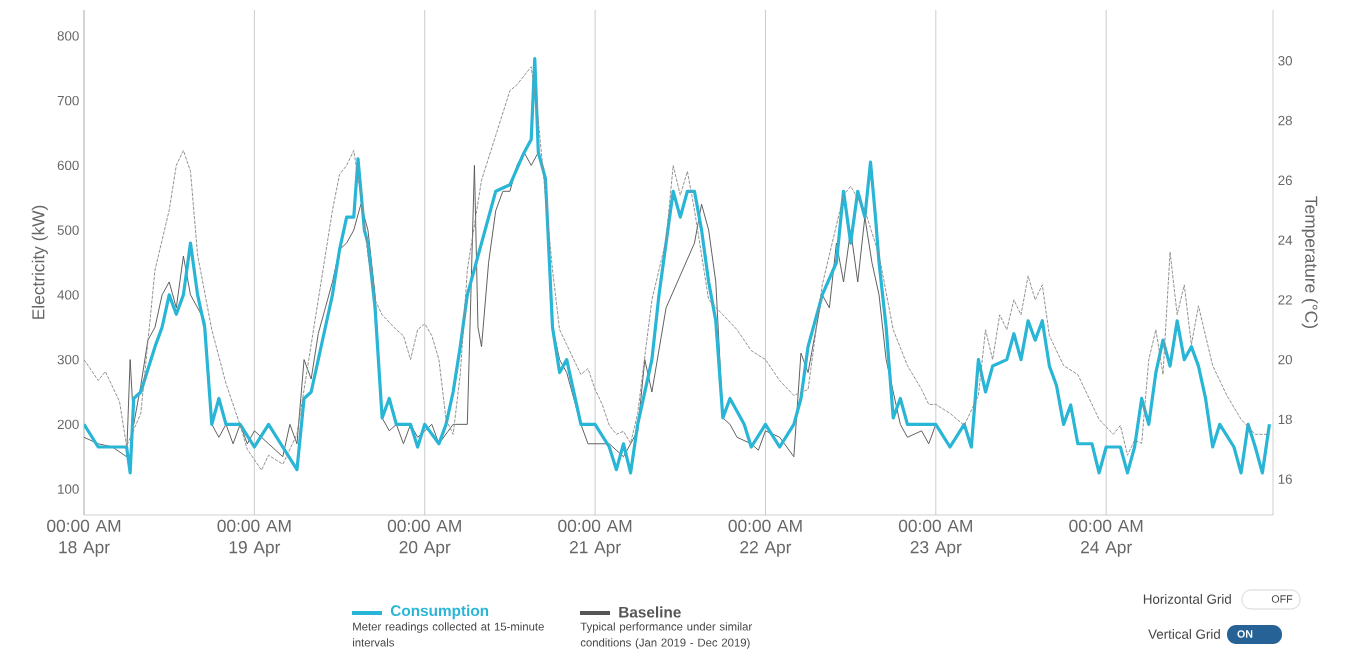  What do you see at coordinates (84, 538) in the screenshot?
I see `x-tick-label: 00:00 AM 18 Apr` at bounding box center [84, 538].